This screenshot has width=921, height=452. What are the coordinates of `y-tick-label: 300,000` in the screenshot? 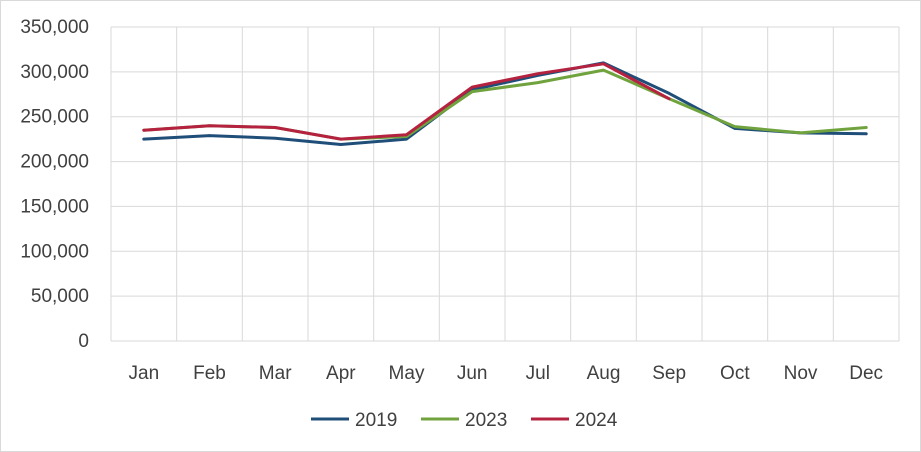 It's located at (54, 72).